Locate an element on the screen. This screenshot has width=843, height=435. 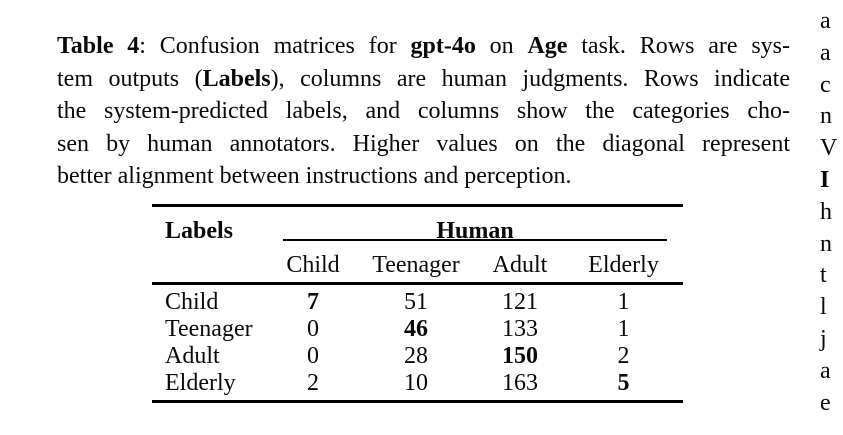
table-column-headers: Child Teenager Adult Elderly is located at coordinates (417, 265).